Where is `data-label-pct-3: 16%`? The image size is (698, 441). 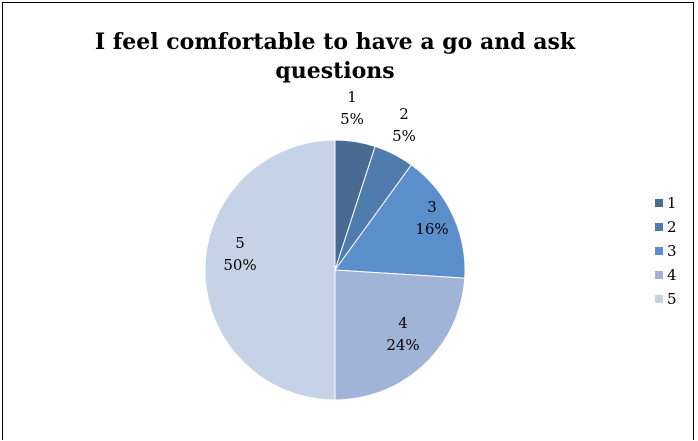 data-label-pct-3: 16% is located at coordinates (431, 229).